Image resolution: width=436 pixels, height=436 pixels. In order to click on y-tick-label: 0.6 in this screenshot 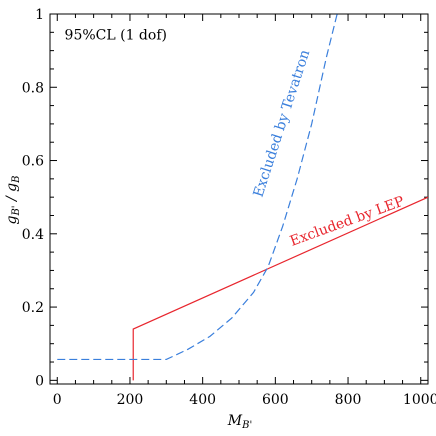, I will do `click(33, 162)`.